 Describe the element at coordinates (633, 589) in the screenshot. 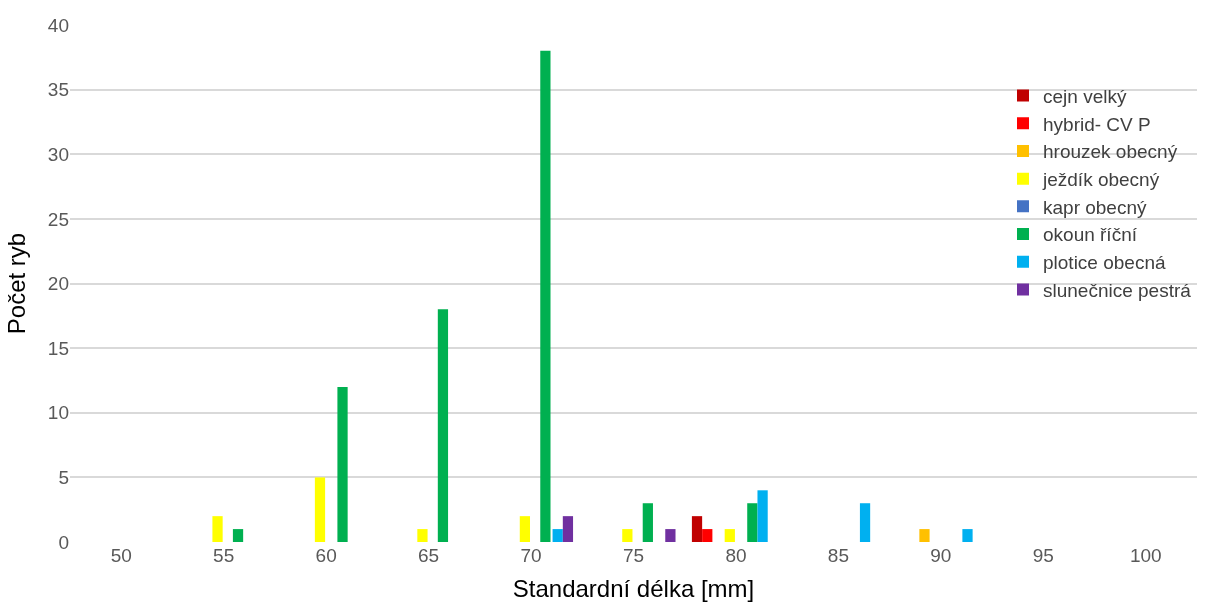

I see `x-axis-title: Standardní délka [mm]` at that location.